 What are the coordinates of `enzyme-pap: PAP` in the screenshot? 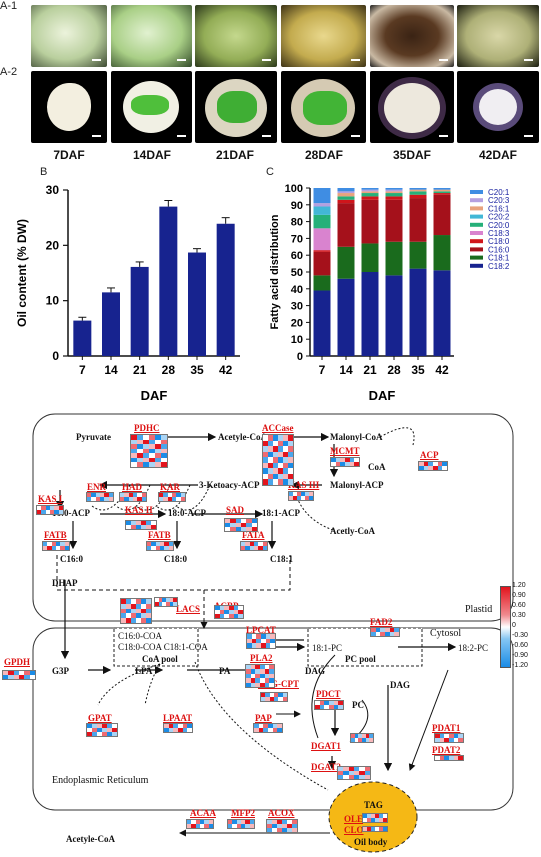 It's located at (263, 718).